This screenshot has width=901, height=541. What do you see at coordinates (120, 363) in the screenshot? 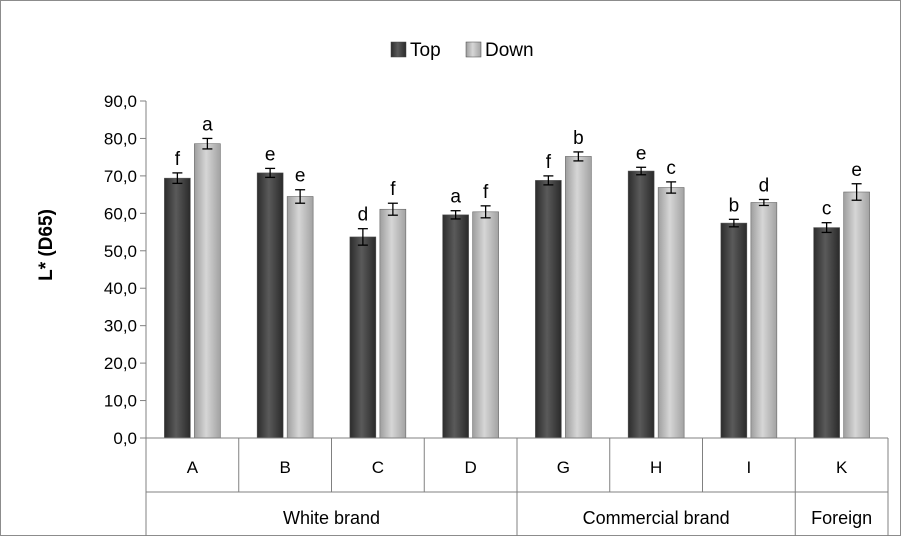
I see `y-tick-label: 20,0` at bounding box center [120, 363].